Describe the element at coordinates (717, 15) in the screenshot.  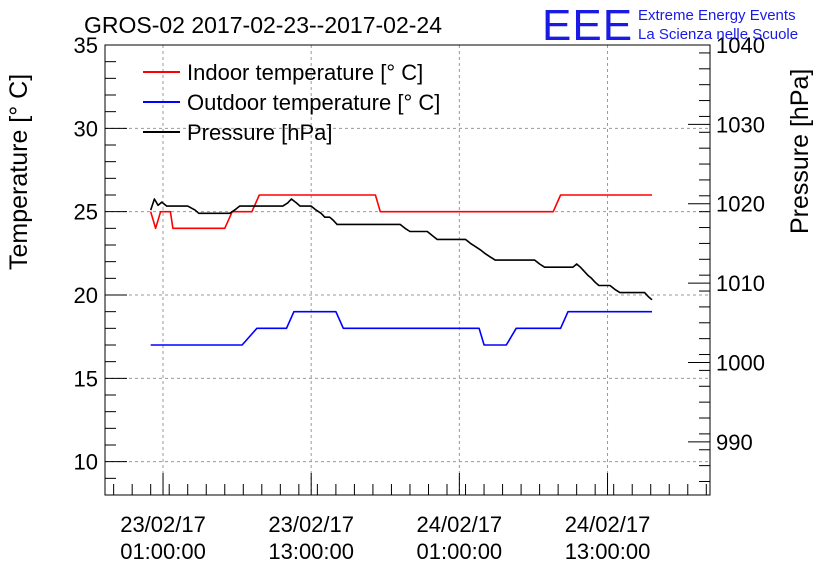
I see `eee-logo-line1: Extreme Energy Events` at that location.